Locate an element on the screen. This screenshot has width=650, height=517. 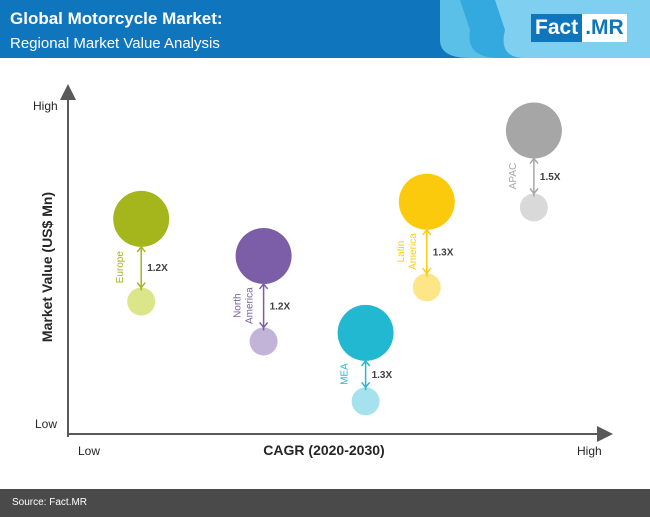
region-latin-america: 1.3X LatinAmerica is located at coordinates (425, 237).